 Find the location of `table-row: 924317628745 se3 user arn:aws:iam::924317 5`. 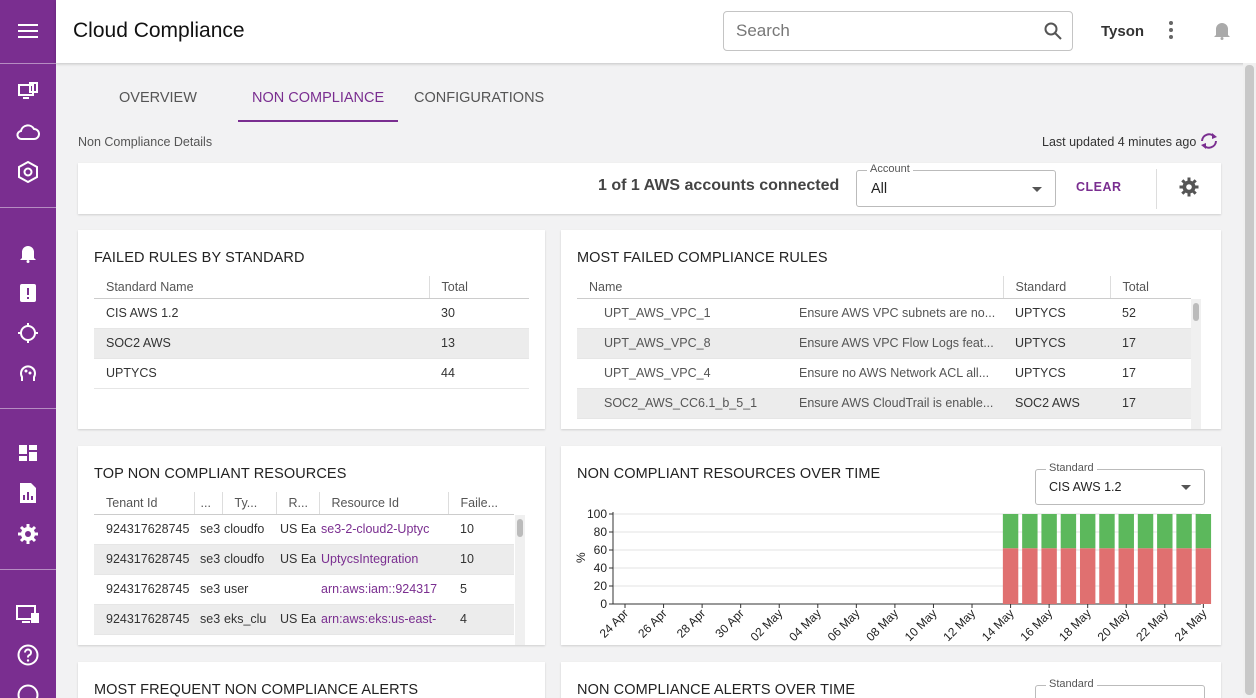

table-row: 924317628745 se3 user arn:aws:iam::924317 5 is located at coordinates (304, 589).